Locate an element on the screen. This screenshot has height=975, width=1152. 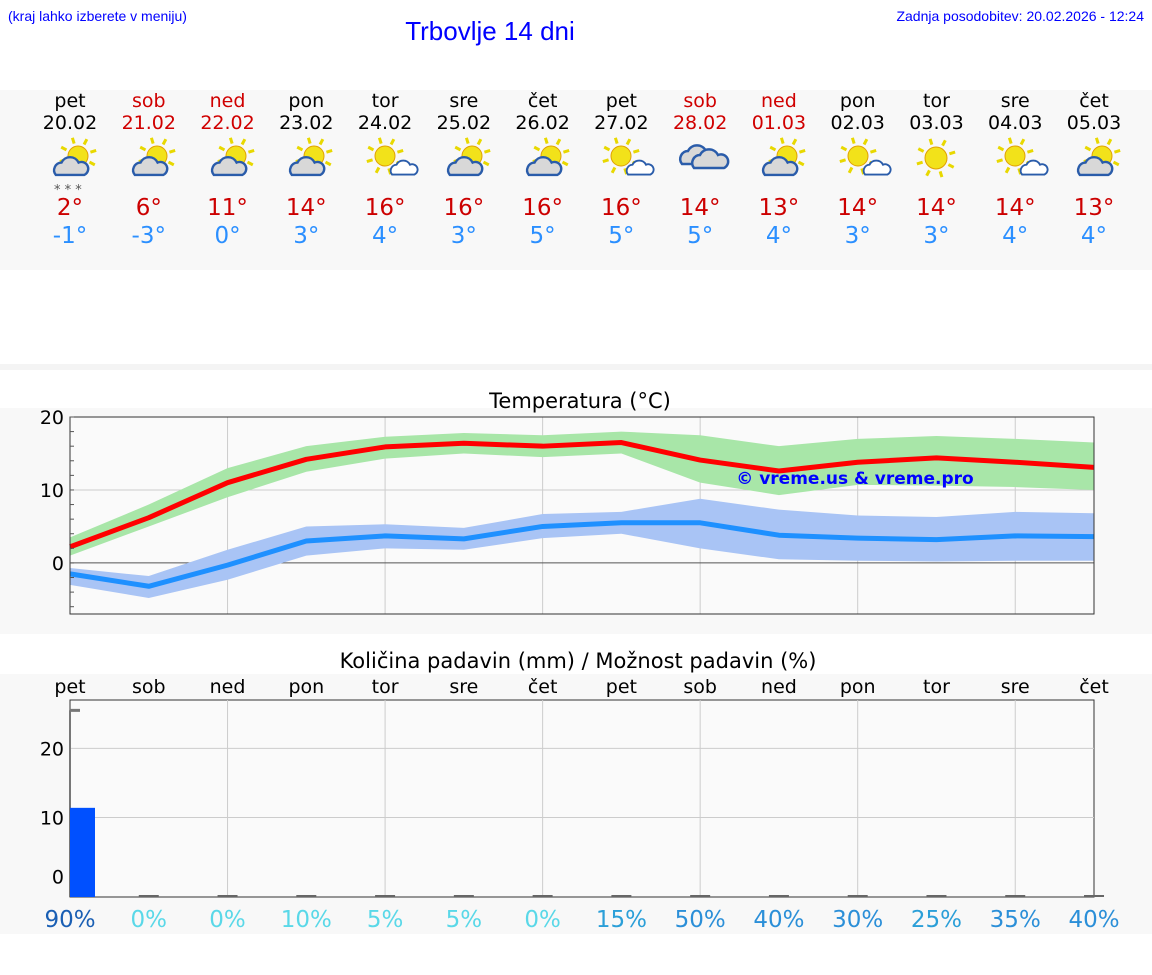
day-label: pet is located at coordinates (69, 687).